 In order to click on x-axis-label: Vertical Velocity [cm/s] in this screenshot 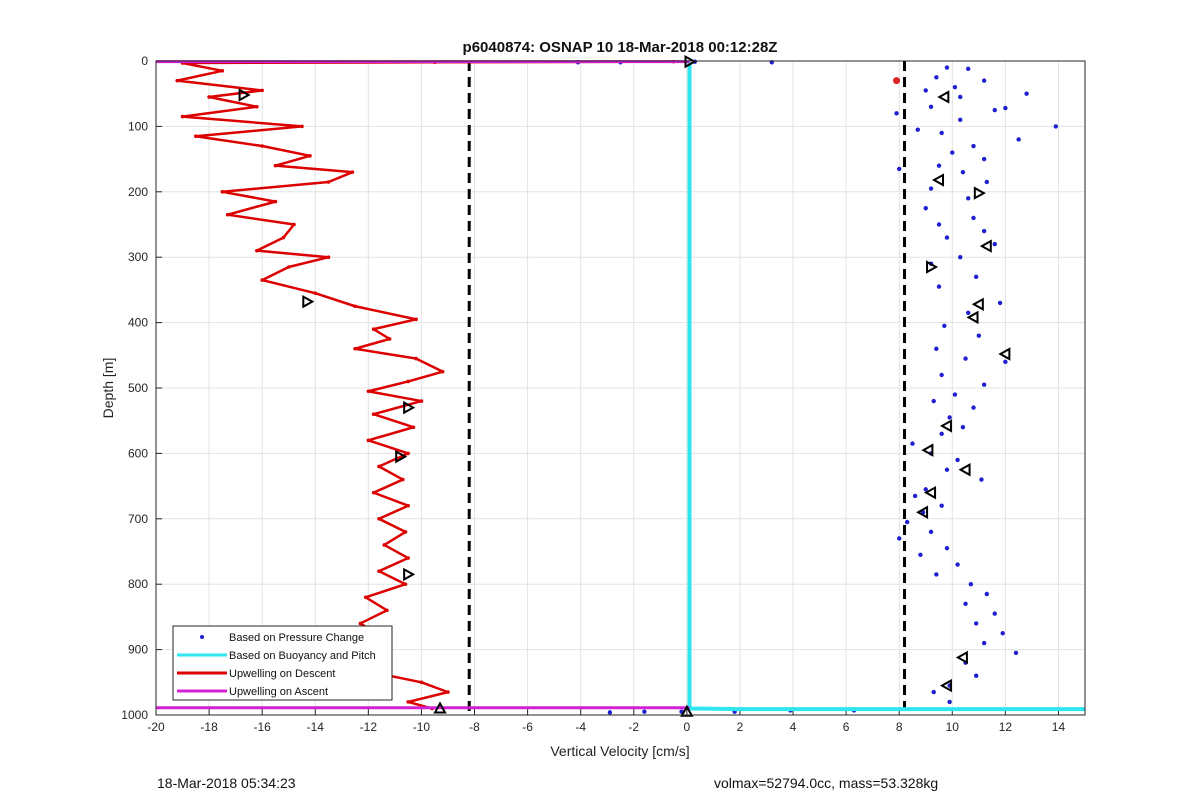, I will do `click(619, 751)`.